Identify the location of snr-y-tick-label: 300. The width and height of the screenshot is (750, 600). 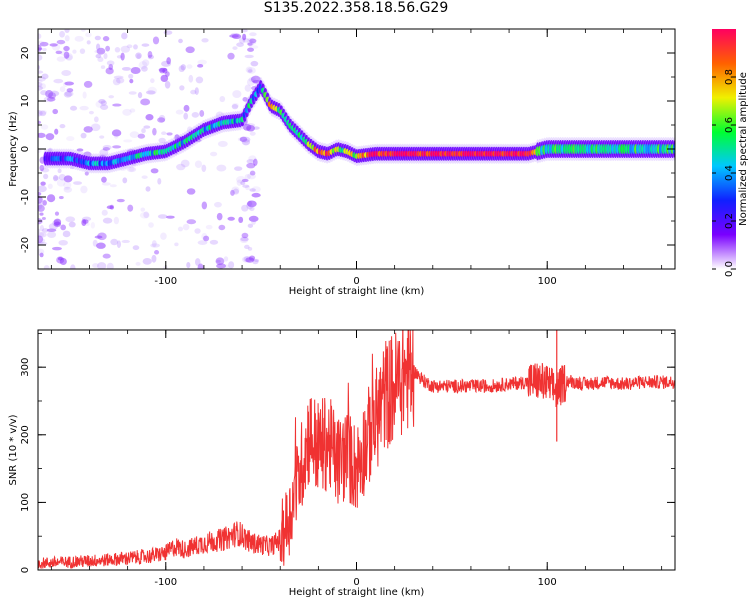
(25, 367).